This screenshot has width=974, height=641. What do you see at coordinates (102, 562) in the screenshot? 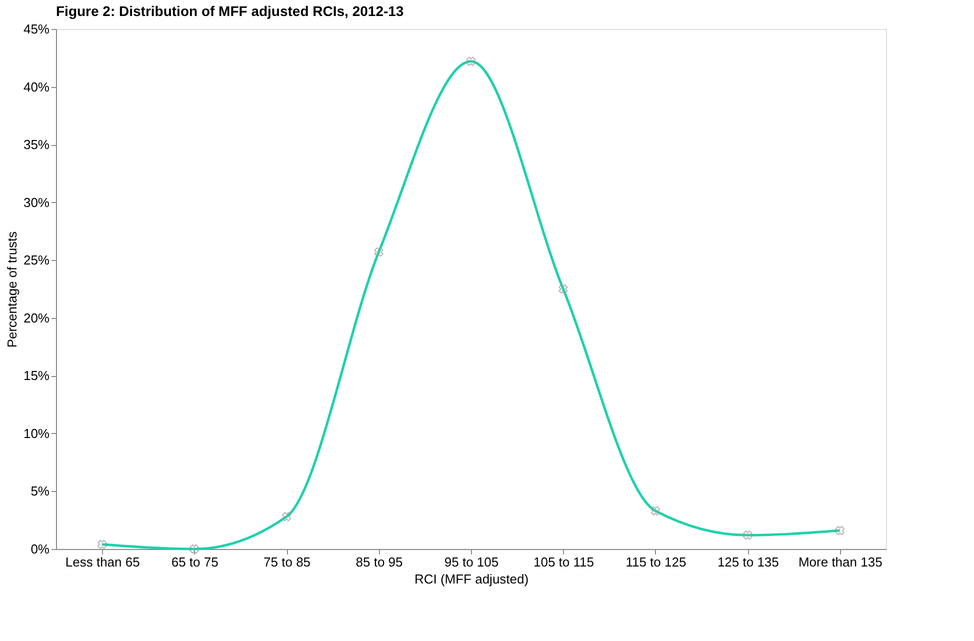
I see `x-tick-label: Less than 65` at bounding box center [102, 562].